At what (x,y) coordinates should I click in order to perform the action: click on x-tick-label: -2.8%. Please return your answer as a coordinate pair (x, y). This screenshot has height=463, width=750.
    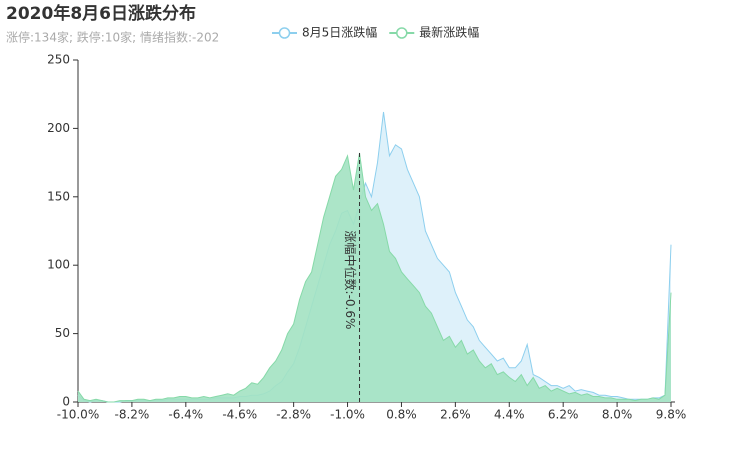
    Looking at the image, I should click on (293, 415).